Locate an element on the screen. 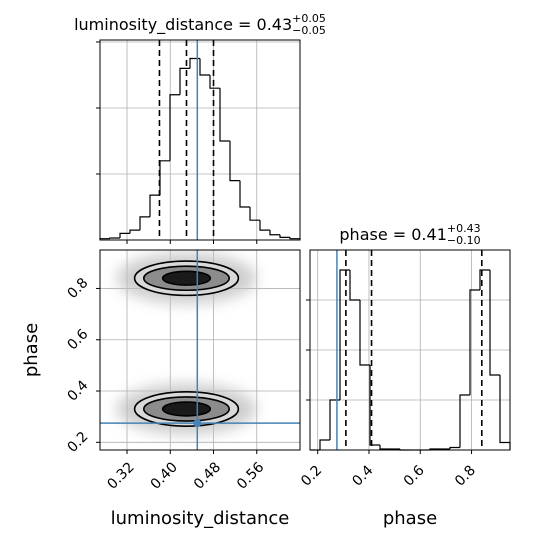  title-text: phase = 0.41 is located at coordinates (392, 234).